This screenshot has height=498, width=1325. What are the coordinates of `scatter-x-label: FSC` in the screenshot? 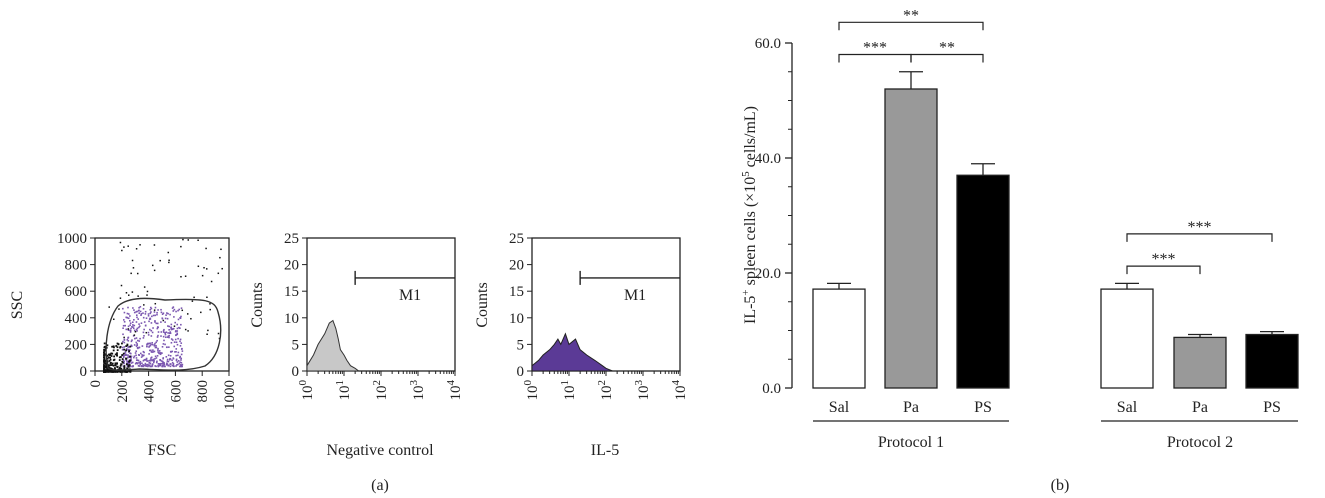 It's located at (162, 450).